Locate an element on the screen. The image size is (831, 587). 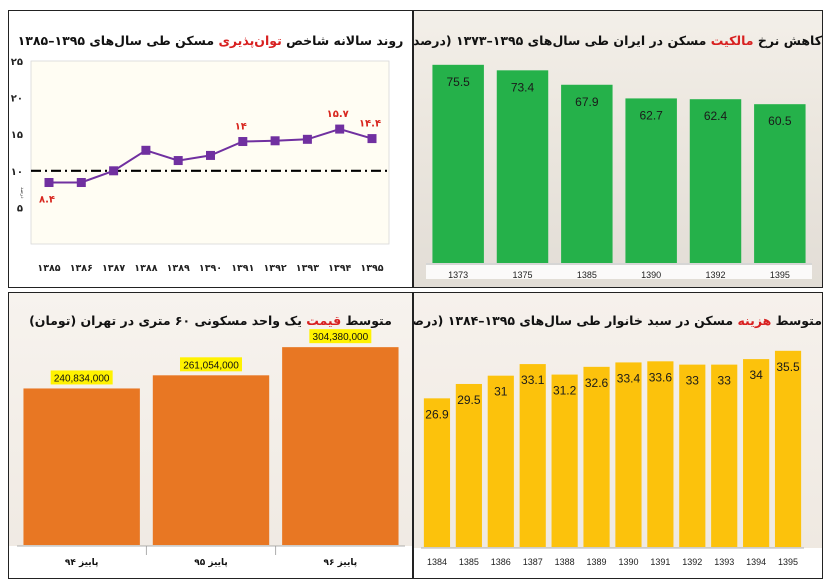
affordability-title-part: روند سالانه شاخص is located at coordinates (342, 40).